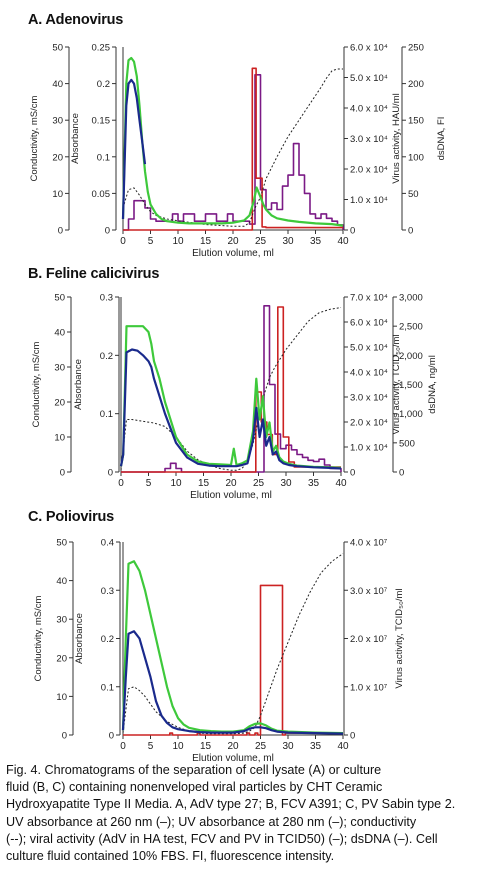 The image size is (487, 881). I want to click on virus-tick-label: 1.0 x 10⁴, so click(369, 448).